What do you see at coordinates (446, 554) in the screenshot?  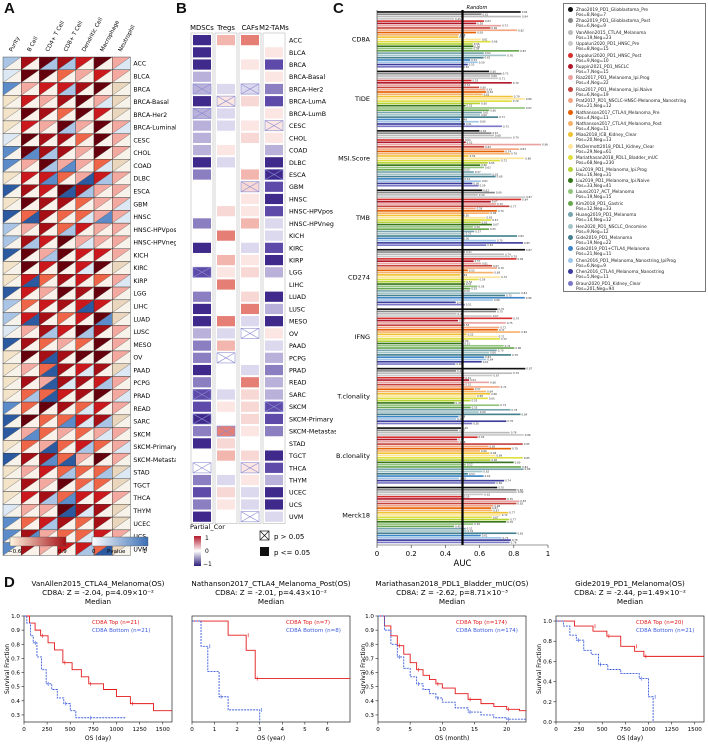 I see `x-tick-label: 0.4` at bounding box center [446, 554].